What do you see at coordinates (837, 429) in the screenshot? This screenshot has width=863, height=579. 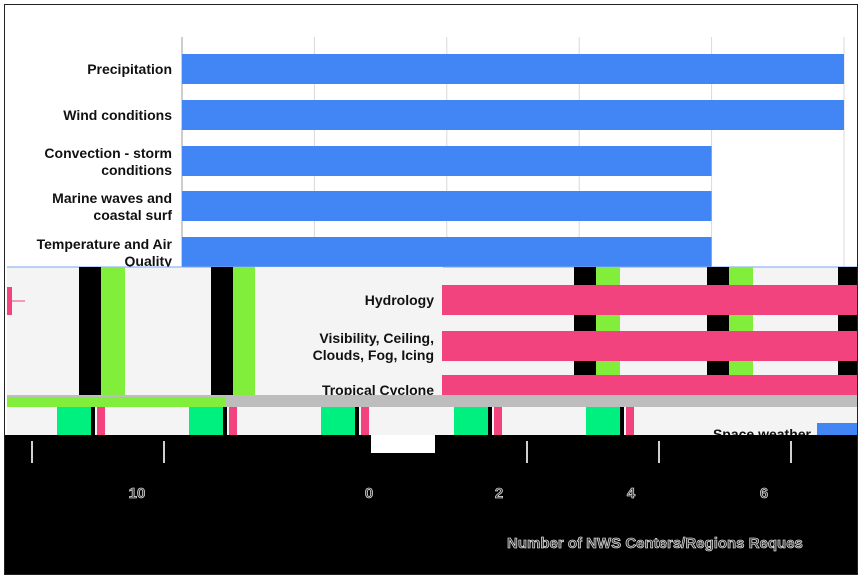 I see `glitch-blue-fragment` at bounding box center [837, 429].